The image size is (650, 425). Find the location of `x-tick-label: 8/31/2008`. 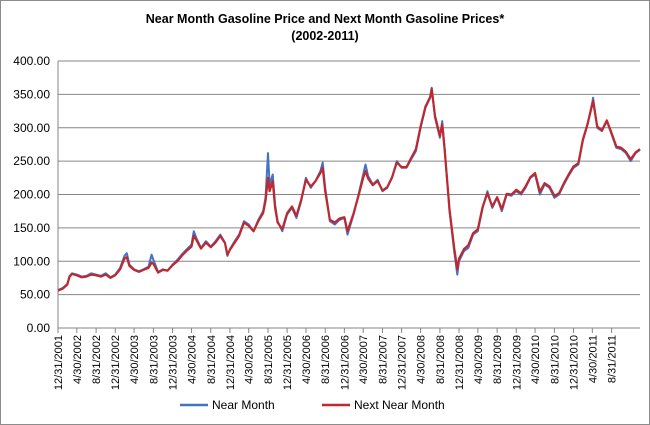

x-tick-label: 8/31/2008 is located at coordinates (441, 359).